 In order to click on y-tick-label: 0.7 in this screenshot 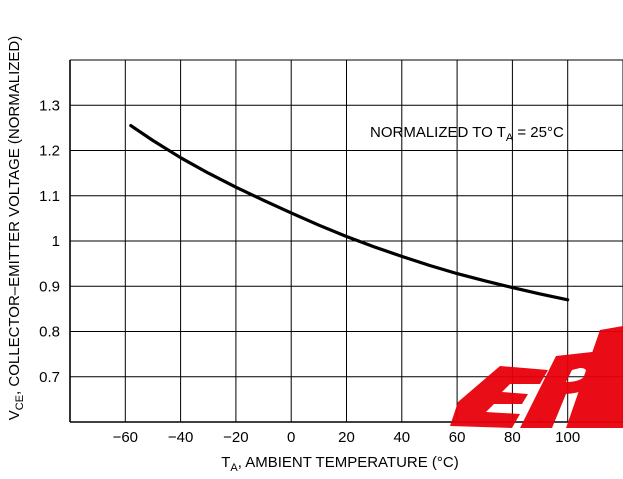, I will do `click(49, 377)`.